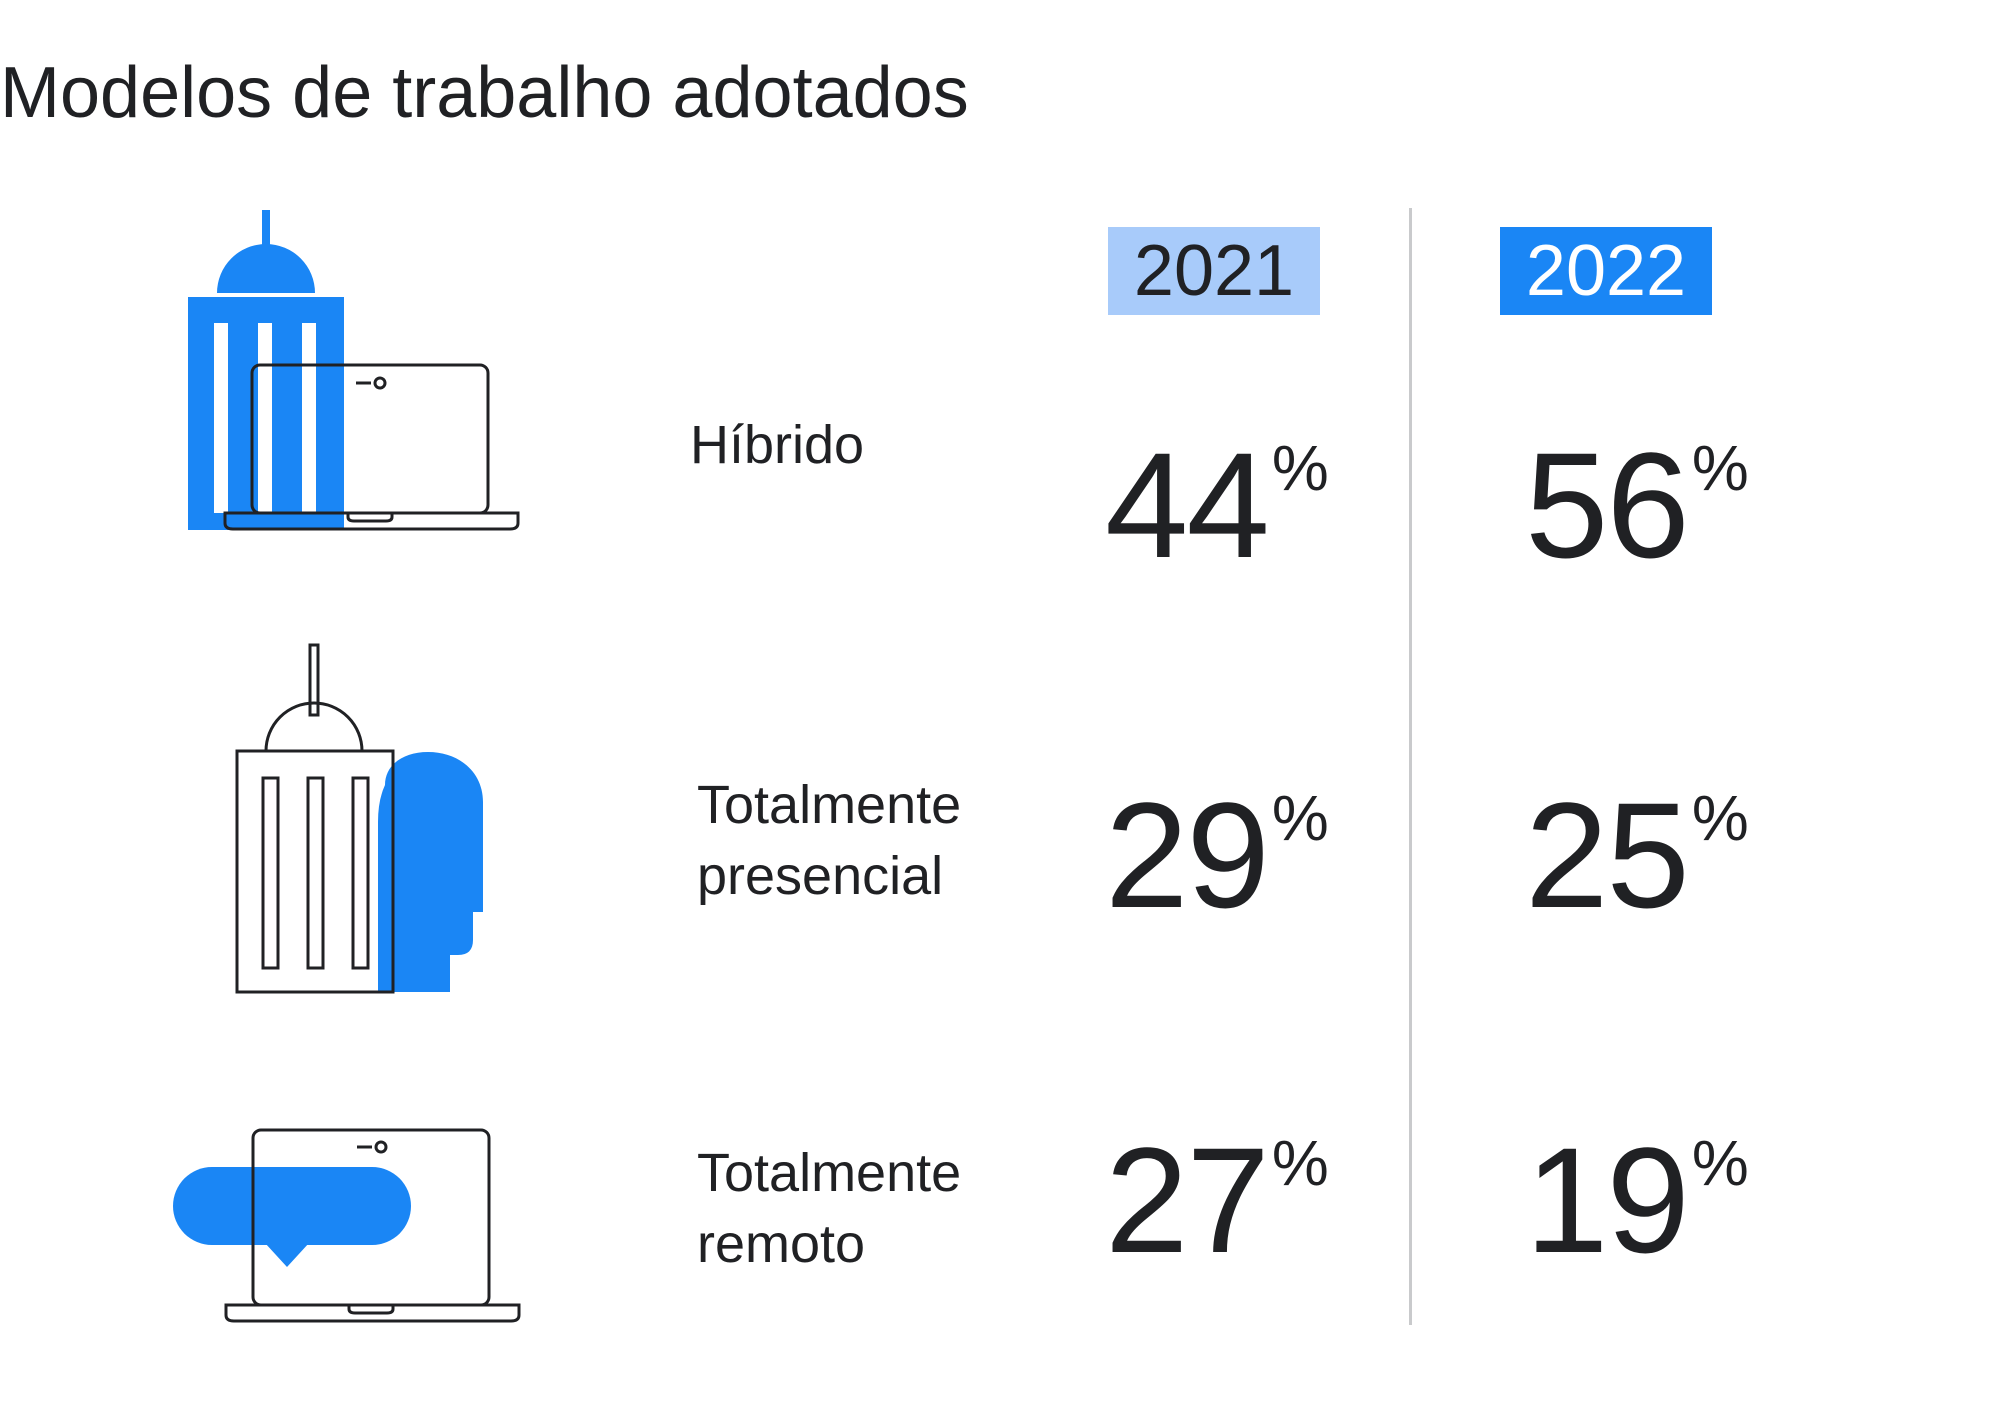 The width and height of the screenshot is (2000, 1418). Describe the element at coordinates (1410, 766) in the screenshot. I see `column-divider` at that location.